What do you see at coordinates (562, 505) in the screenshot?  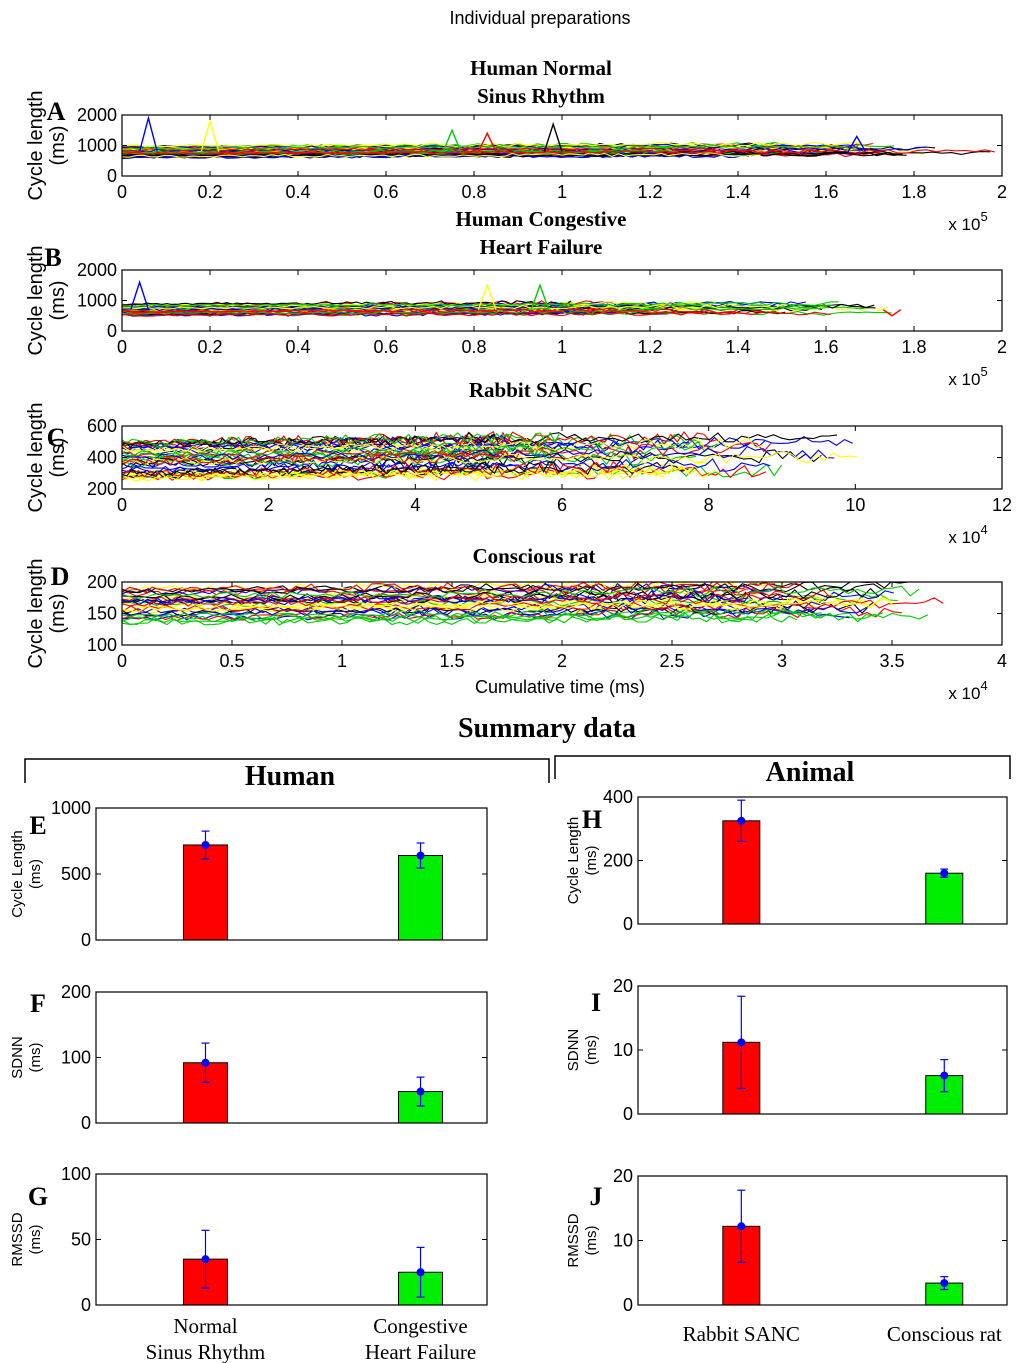 I see `x-tick-label: 6` at bounding box center [562, 505].